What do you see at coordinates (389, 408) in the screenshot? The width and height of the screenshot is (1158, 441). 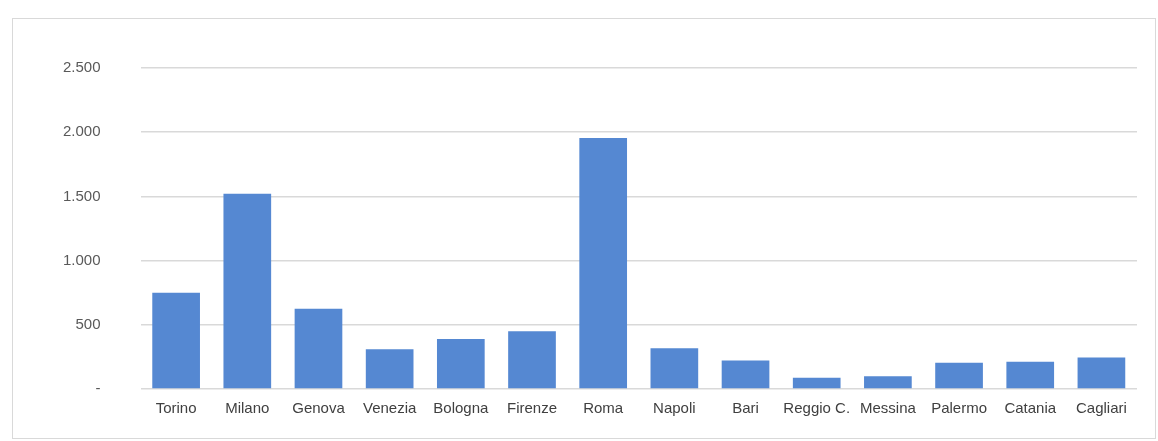 I see `x-tick-label: Venezia` at bounding box center [389, 408].